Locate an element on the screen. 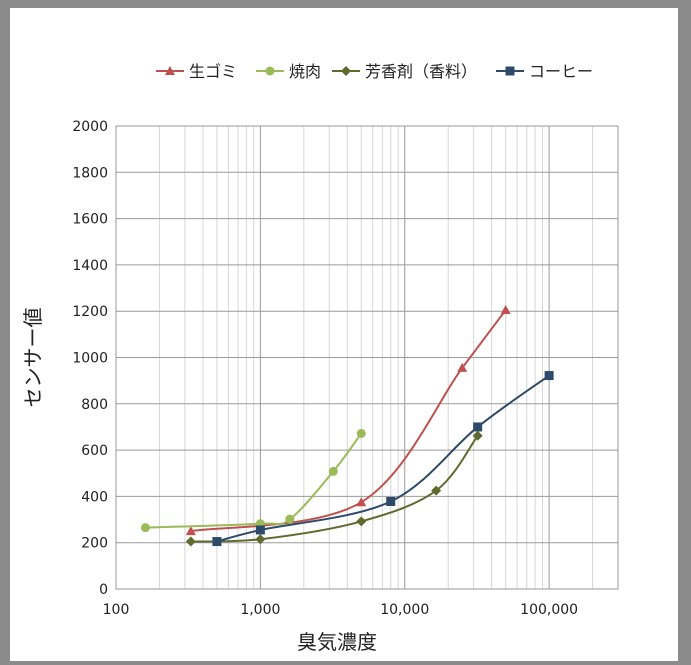 This screenshot has height=665, width=691. x-tick-label: 10,000 is located at coordinates (404, 610).